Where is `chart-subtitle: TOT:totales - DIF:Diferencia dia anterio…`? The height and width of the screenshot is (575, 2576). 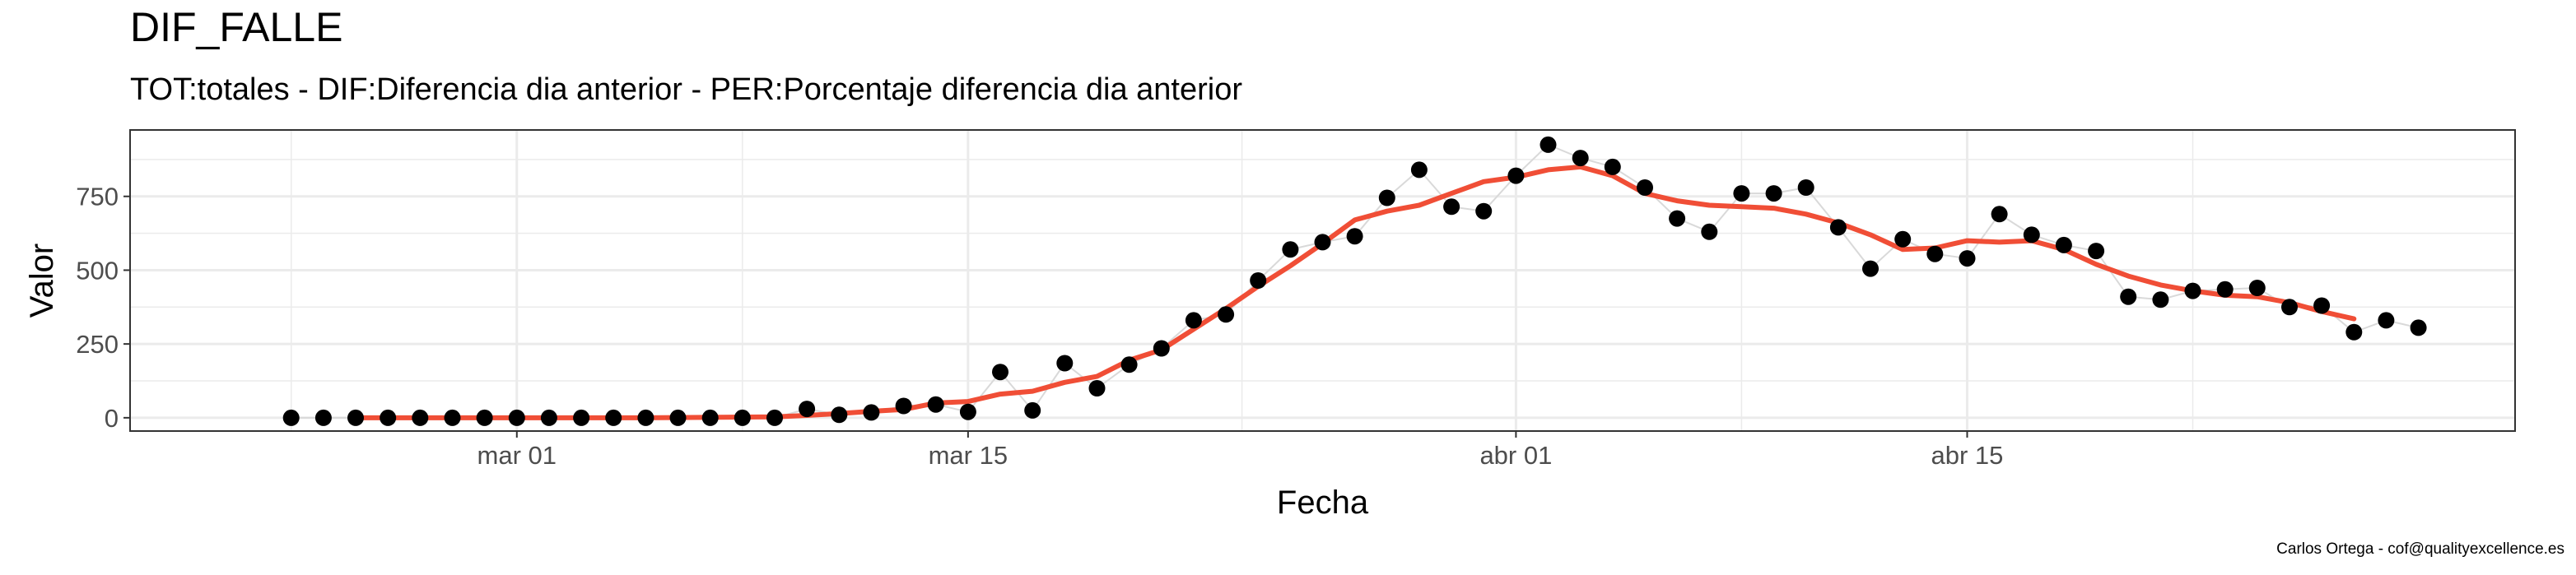
chart-subtitle: TOT:totales - DIF:Diferencia dia anterio… is located at coordinates (686, 90).